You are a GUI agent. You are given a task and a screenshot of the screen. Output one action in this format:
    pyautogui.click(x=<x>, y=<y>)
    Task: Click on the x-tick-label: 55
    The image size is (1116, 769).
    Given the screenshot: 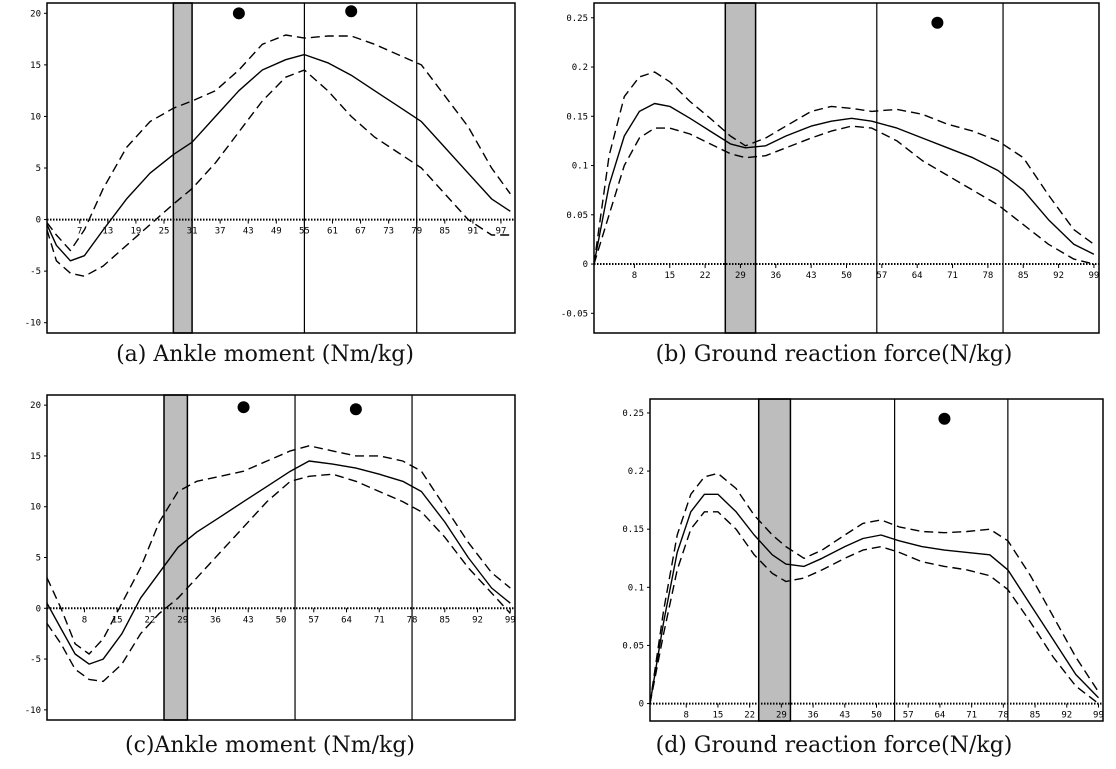 What is the action you would take?
    pyautogui.click(x=304, y=232)
    